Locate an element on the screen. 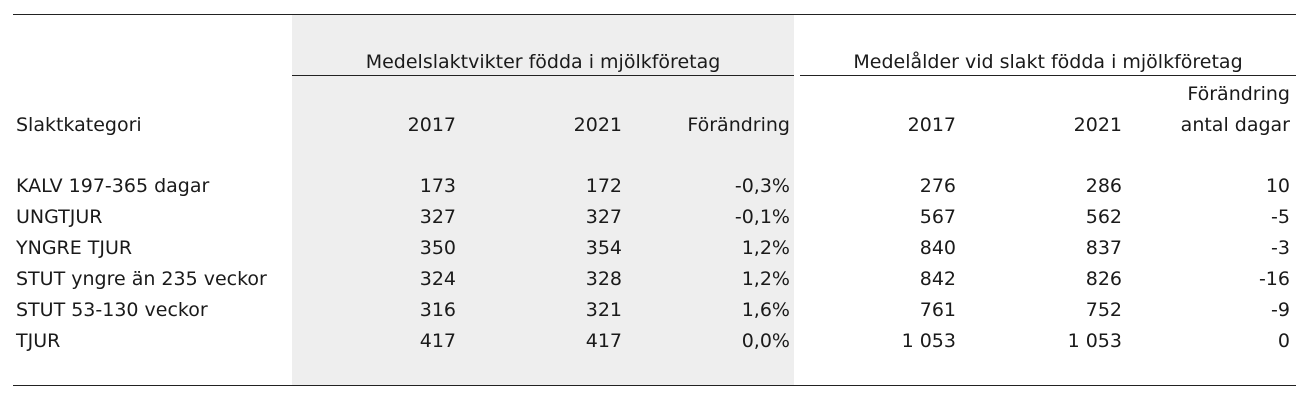 The height and width of the screenshot is (402, 1309). cell-age-2017: 1 053 is located at coordinates (928, 341).